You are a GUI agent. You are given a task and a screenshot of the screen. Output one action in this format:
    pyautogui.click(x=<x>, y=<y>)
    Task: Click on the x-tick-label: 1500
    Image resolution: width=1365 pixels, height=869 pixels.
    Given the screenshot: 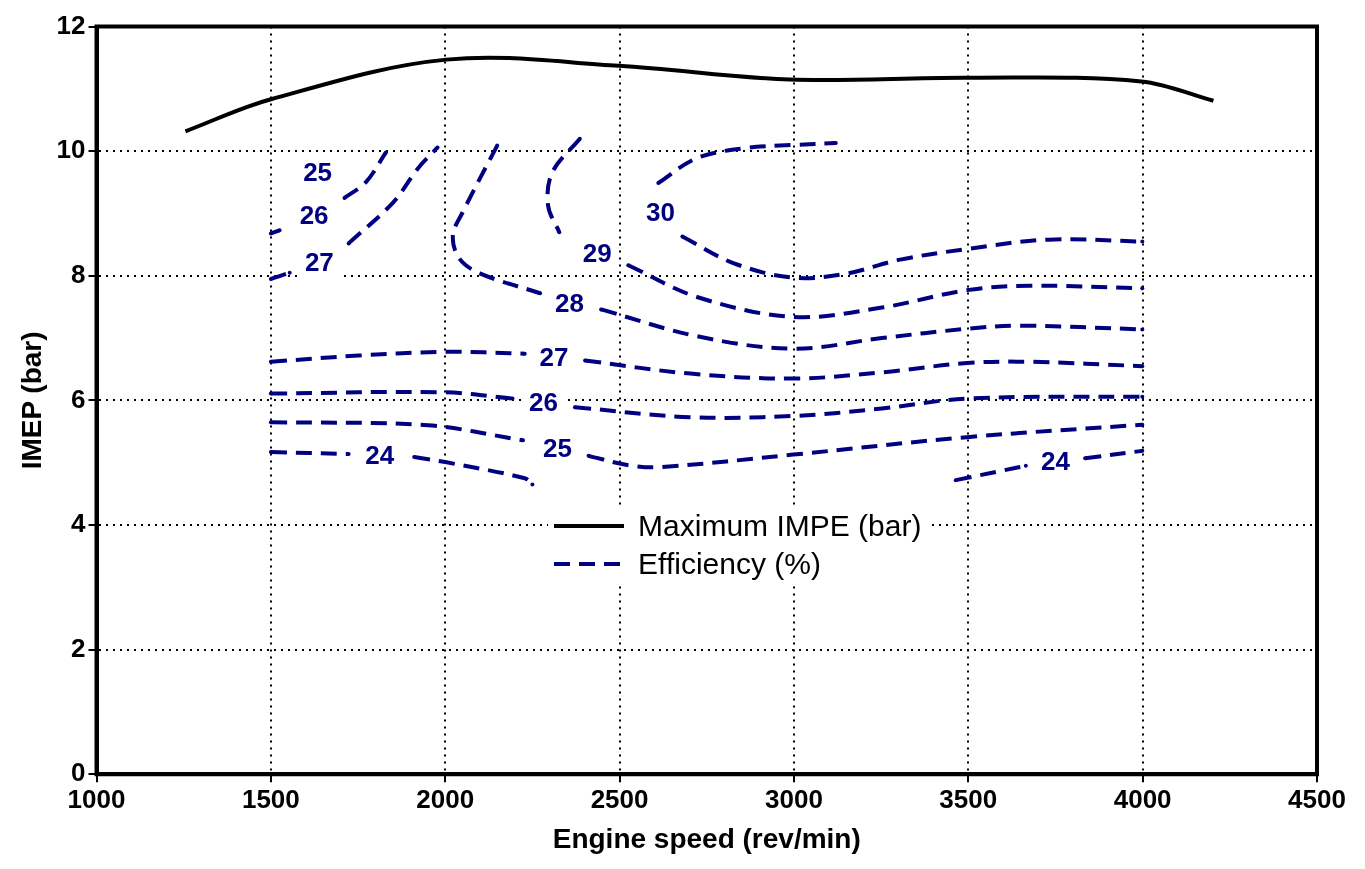 What is the action you would take?
    pyautogui.click(x=270, y=798)
    